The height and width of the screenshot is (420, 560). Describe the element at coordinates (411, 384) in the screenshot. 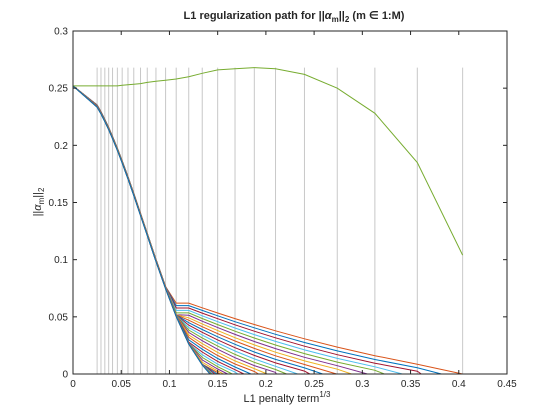

I see `x-tick-label: 0.35` at that location.